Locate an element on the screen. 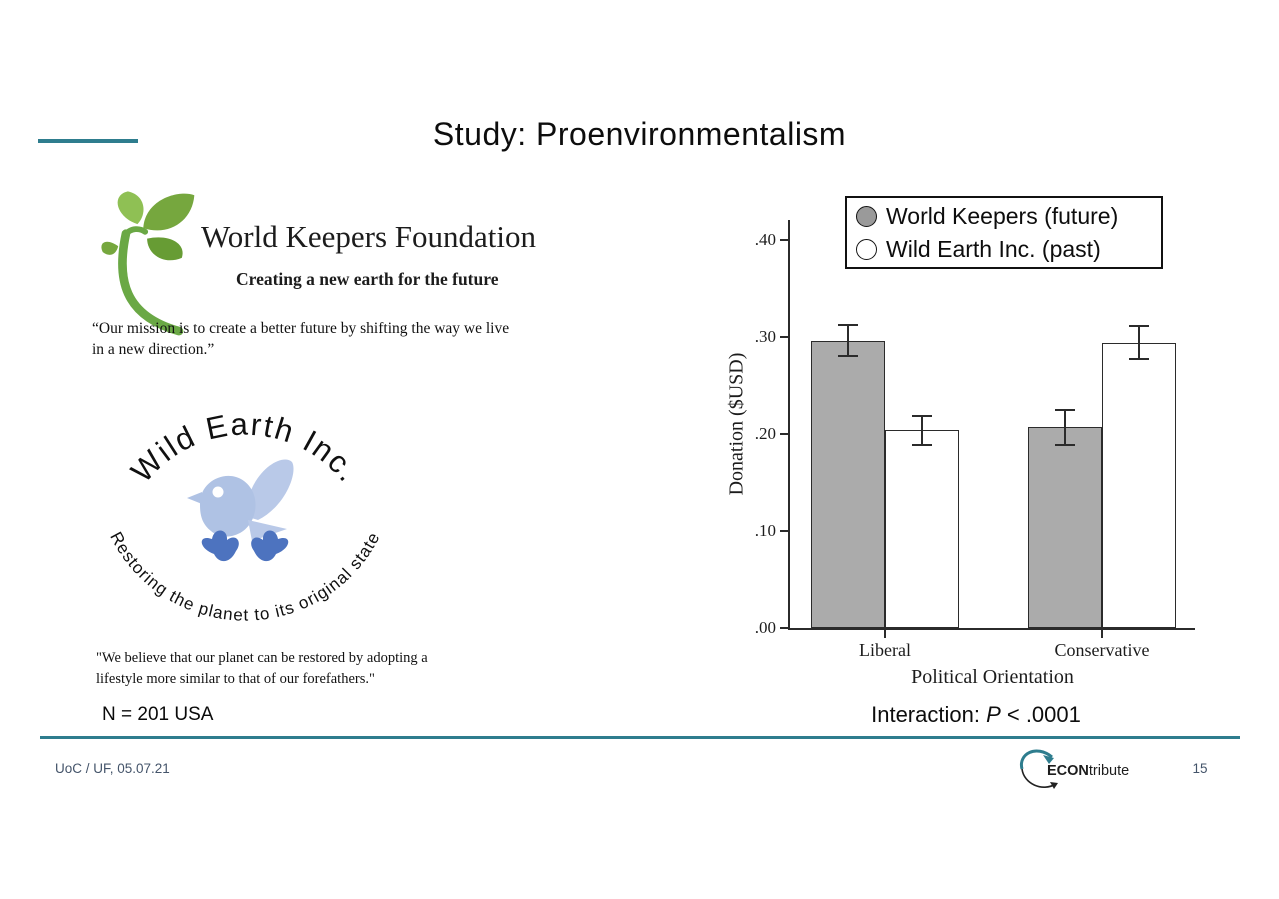 Image resolution: width=1279 pixels, height=899 pixels. x-tick-label: Liberal is located at coordinates (885, 650).